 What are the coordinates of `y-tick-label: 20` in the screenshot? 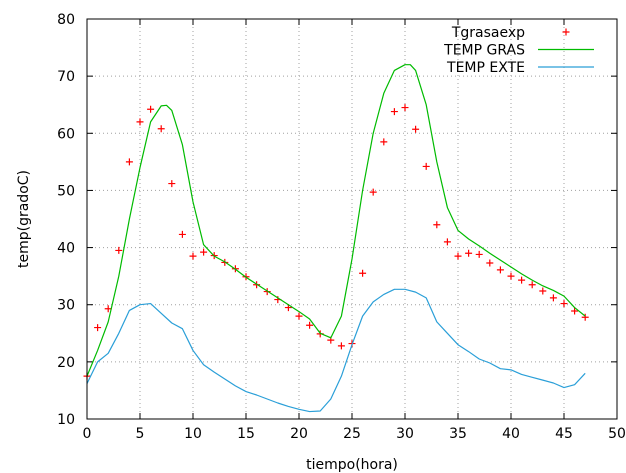 It's located at (66, 363).